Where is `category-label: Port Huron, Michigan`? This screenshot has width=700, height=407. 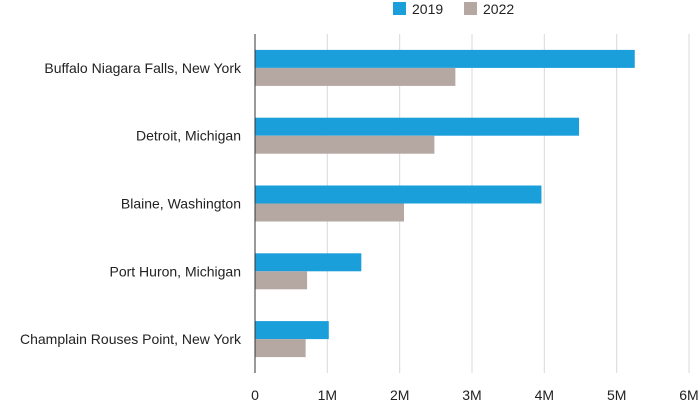 category-label: Port Huron, Michigan is located at coordinates (175, 271).